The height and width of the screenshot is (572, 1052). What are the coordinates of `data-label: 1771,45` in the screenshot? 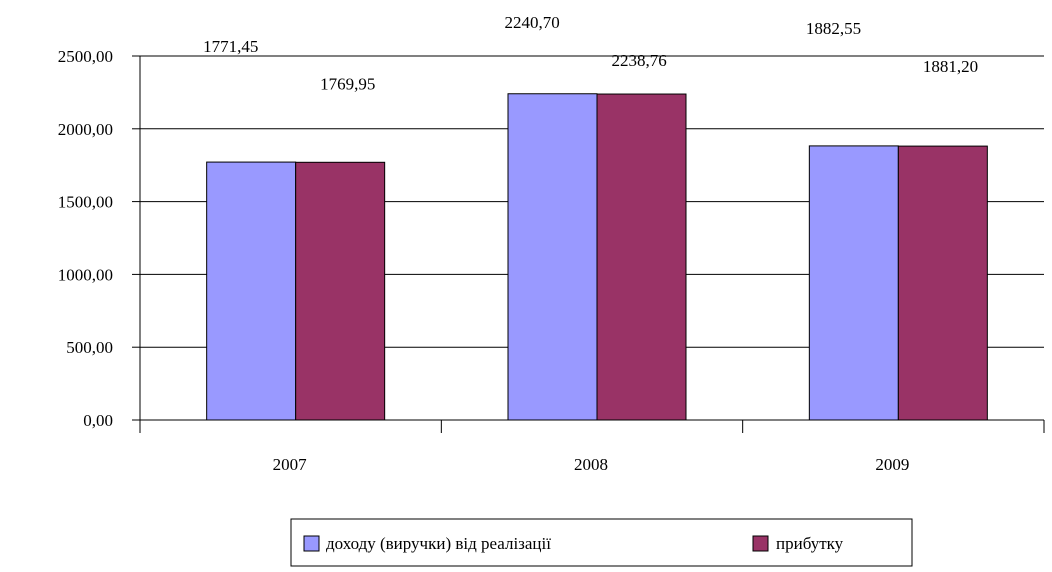 It's located at (230, 46).